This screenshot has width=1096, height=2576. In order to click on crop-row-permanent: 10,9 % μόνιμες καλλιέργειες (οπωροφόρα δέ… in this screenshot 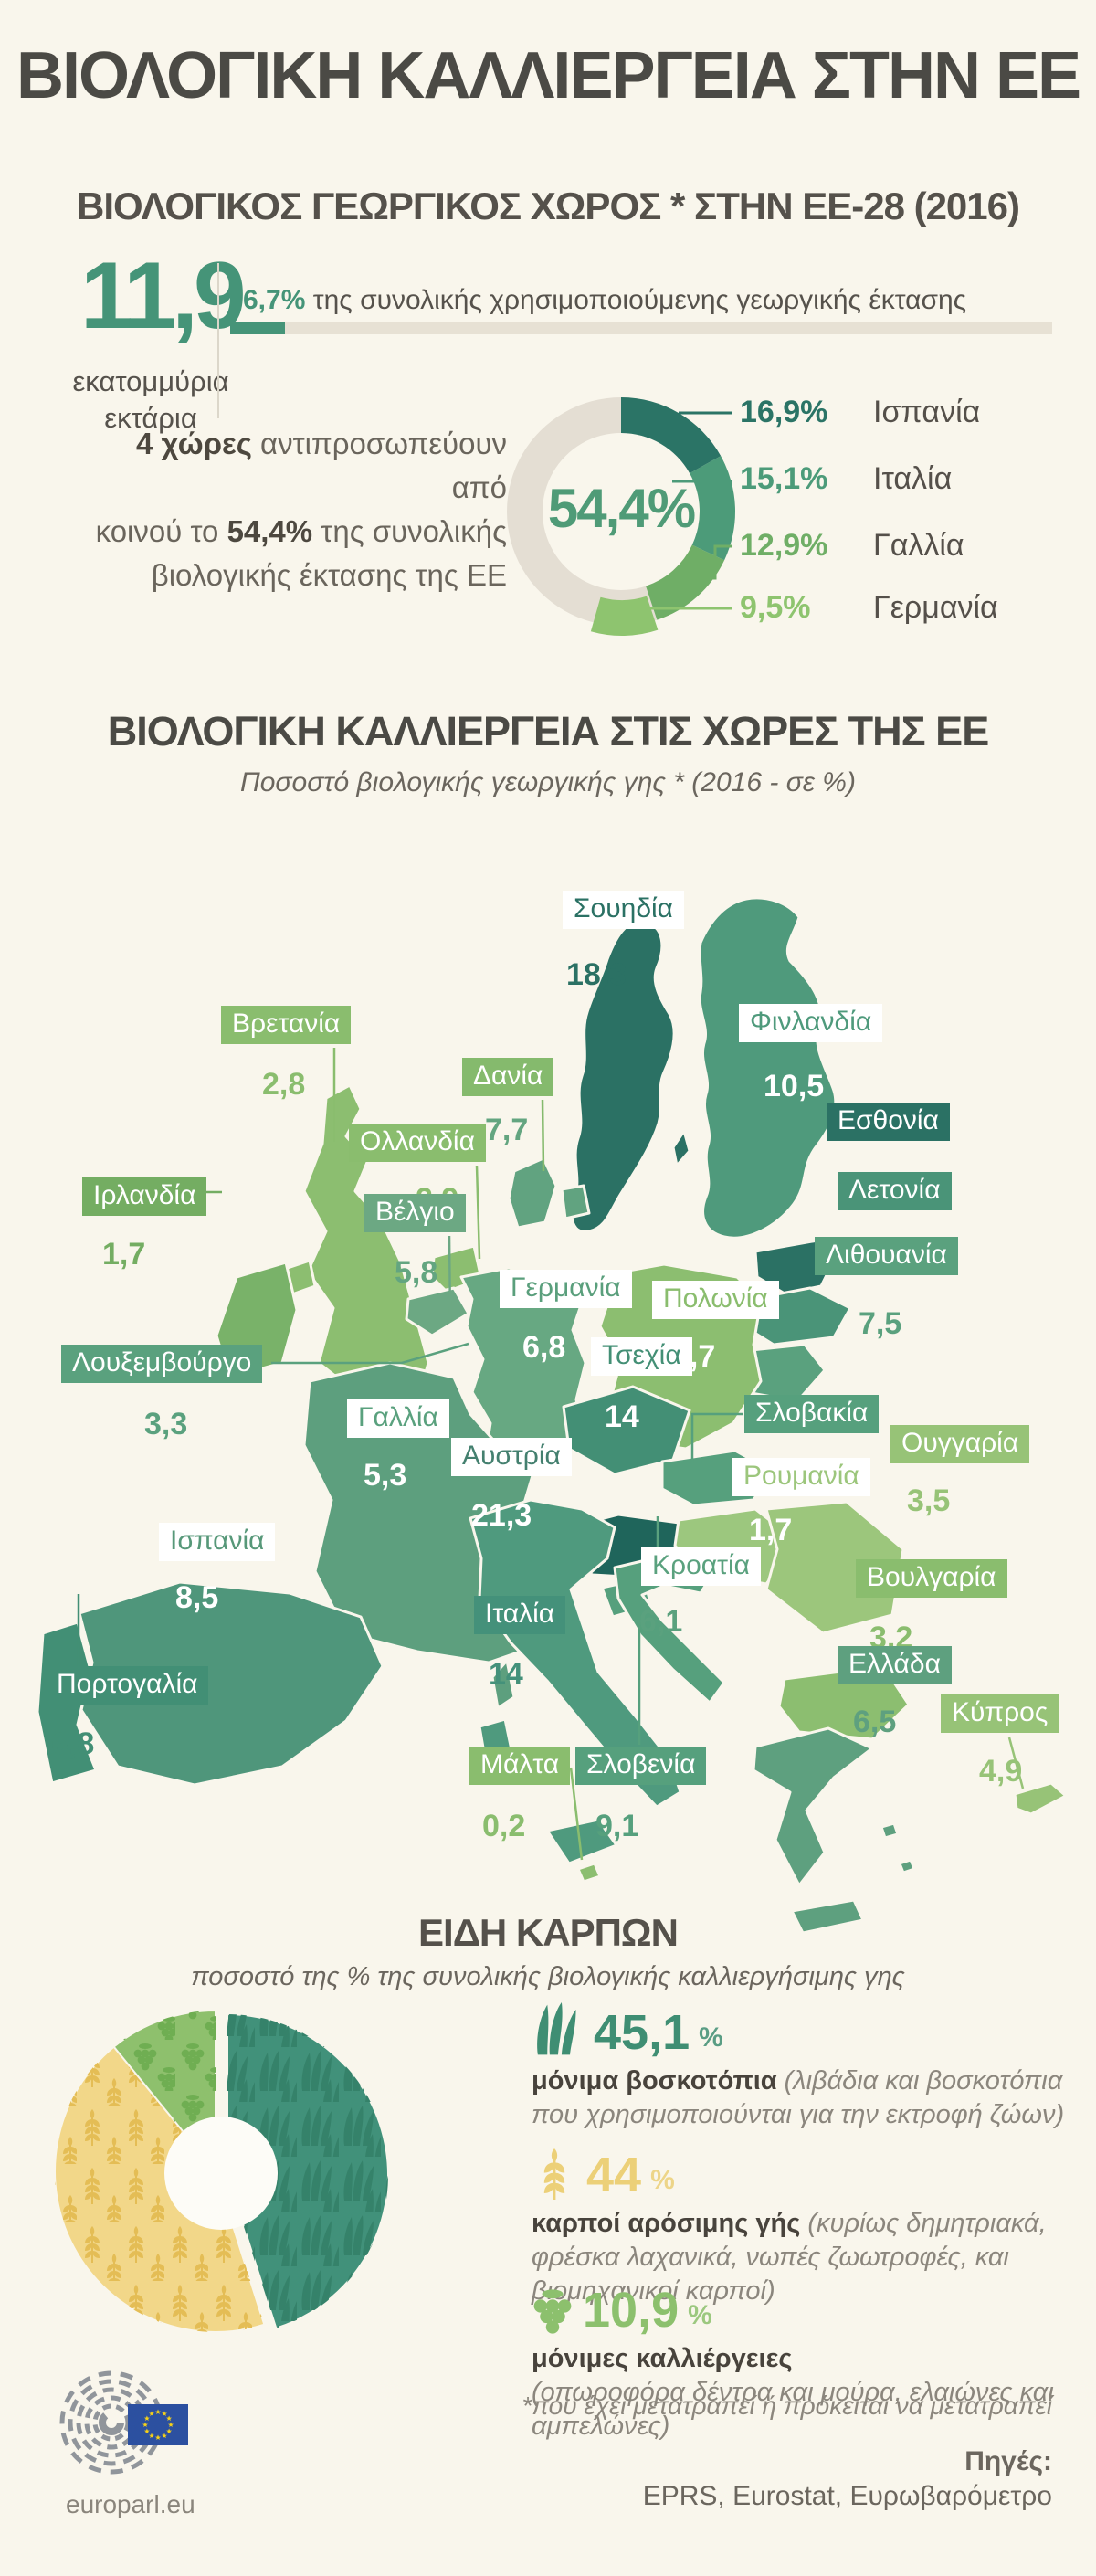, I will do `click(806, 2365)`.